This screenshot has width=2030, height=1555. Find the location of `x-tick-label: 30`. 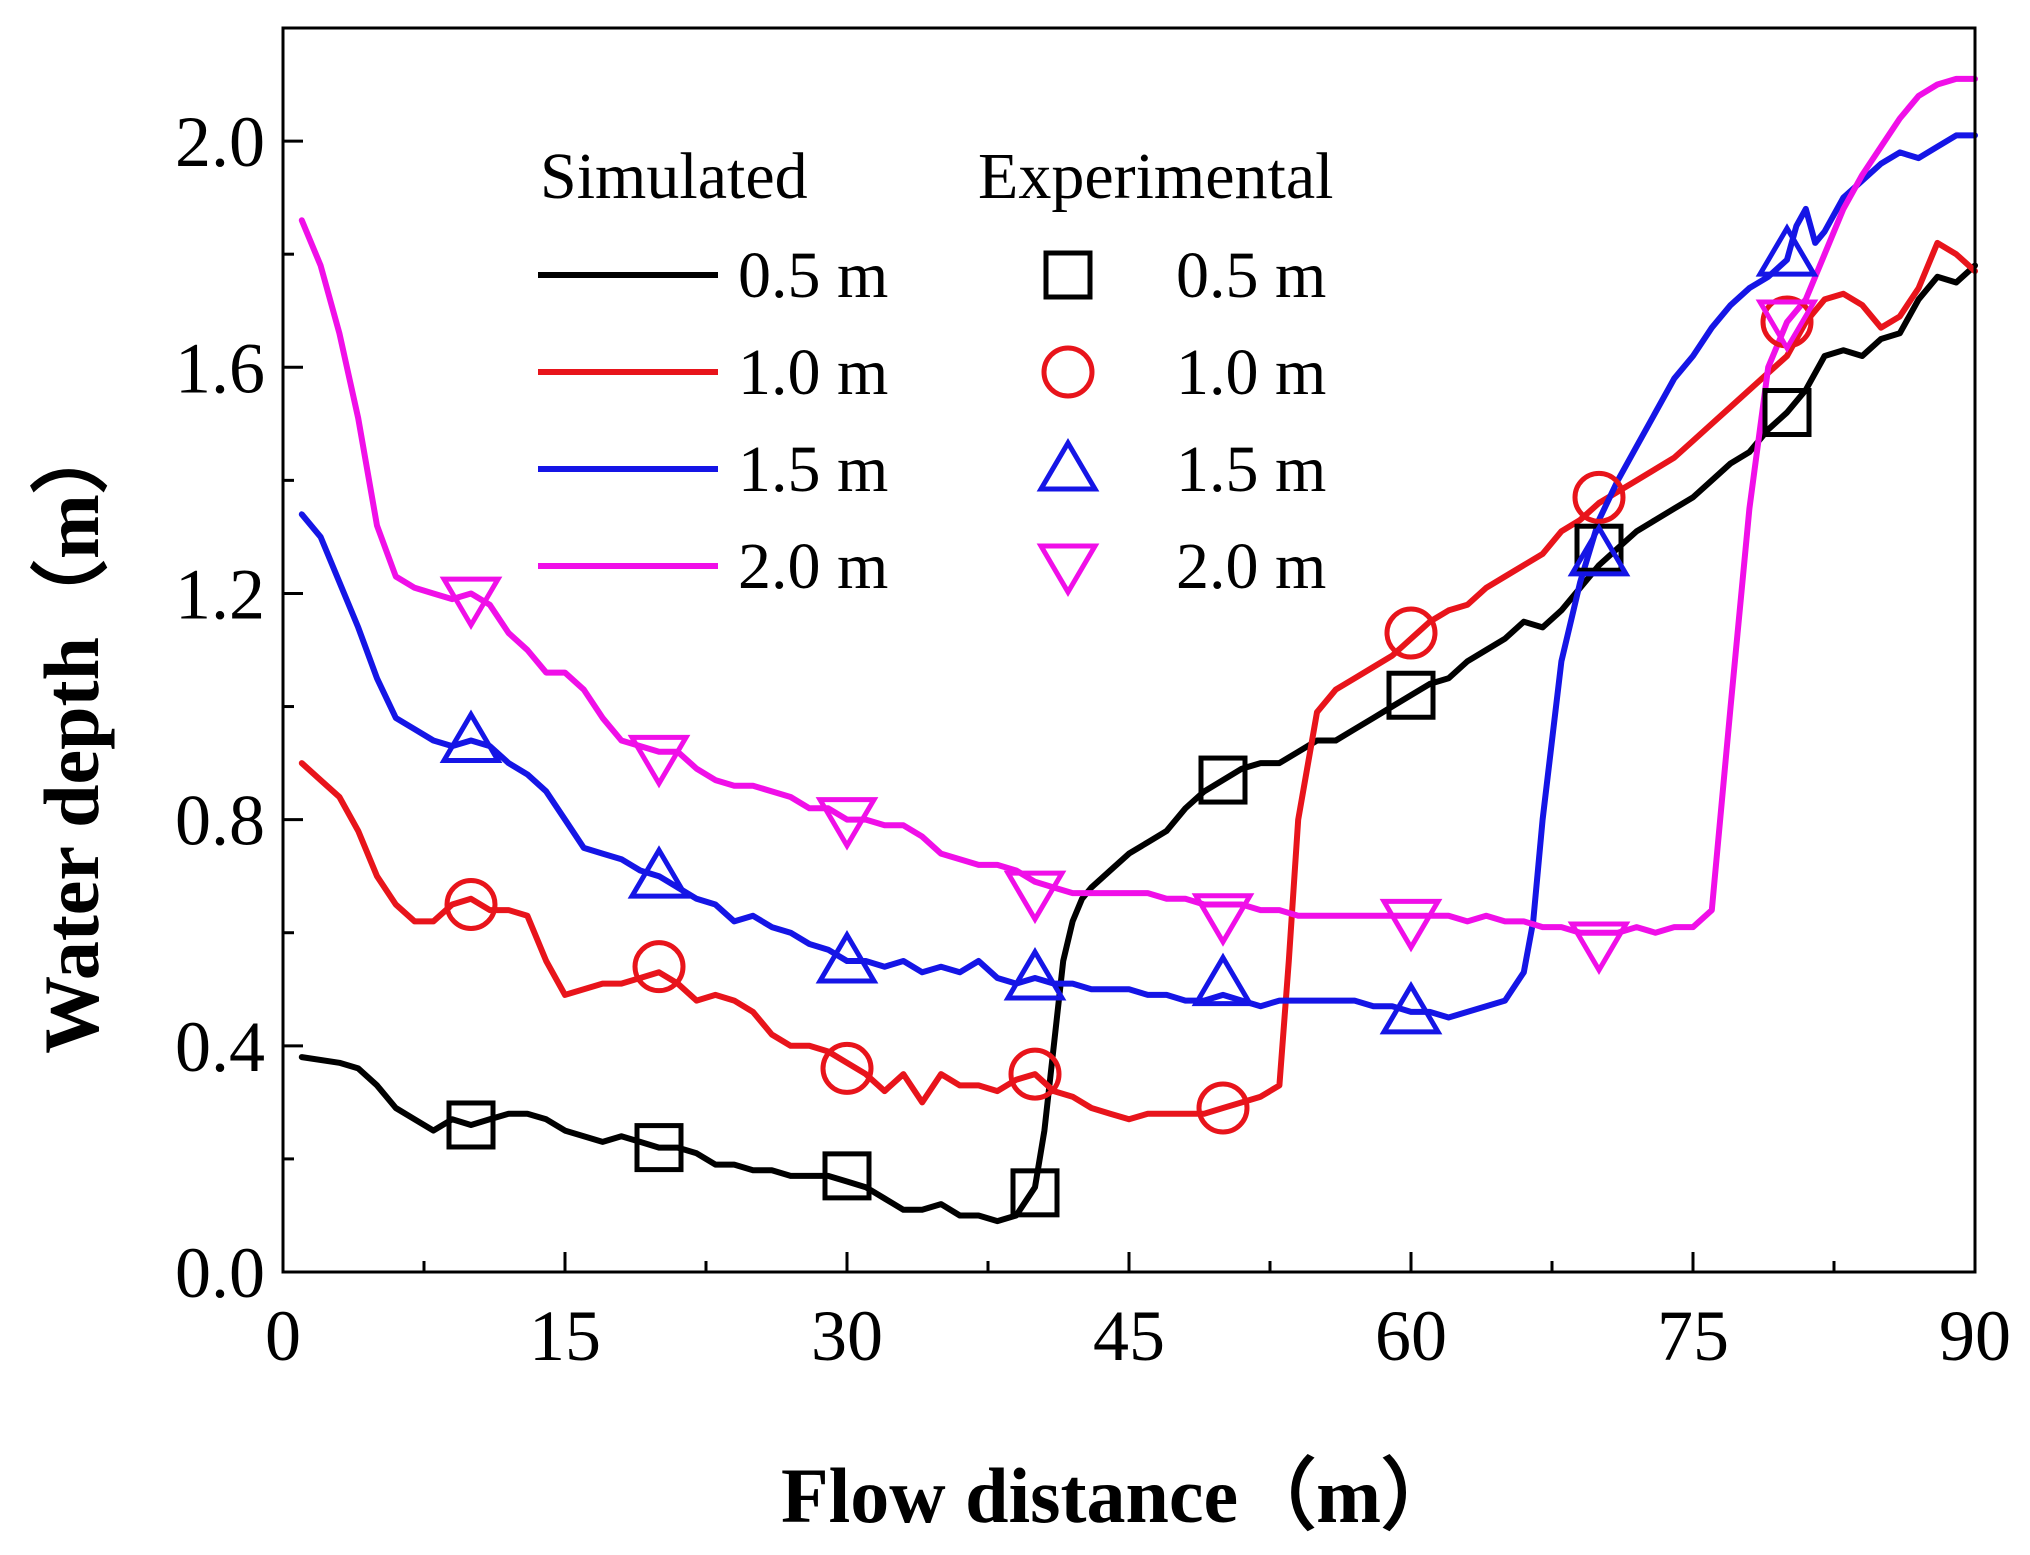

x-tick-label: 30 is located at coordinates (847, 1336).